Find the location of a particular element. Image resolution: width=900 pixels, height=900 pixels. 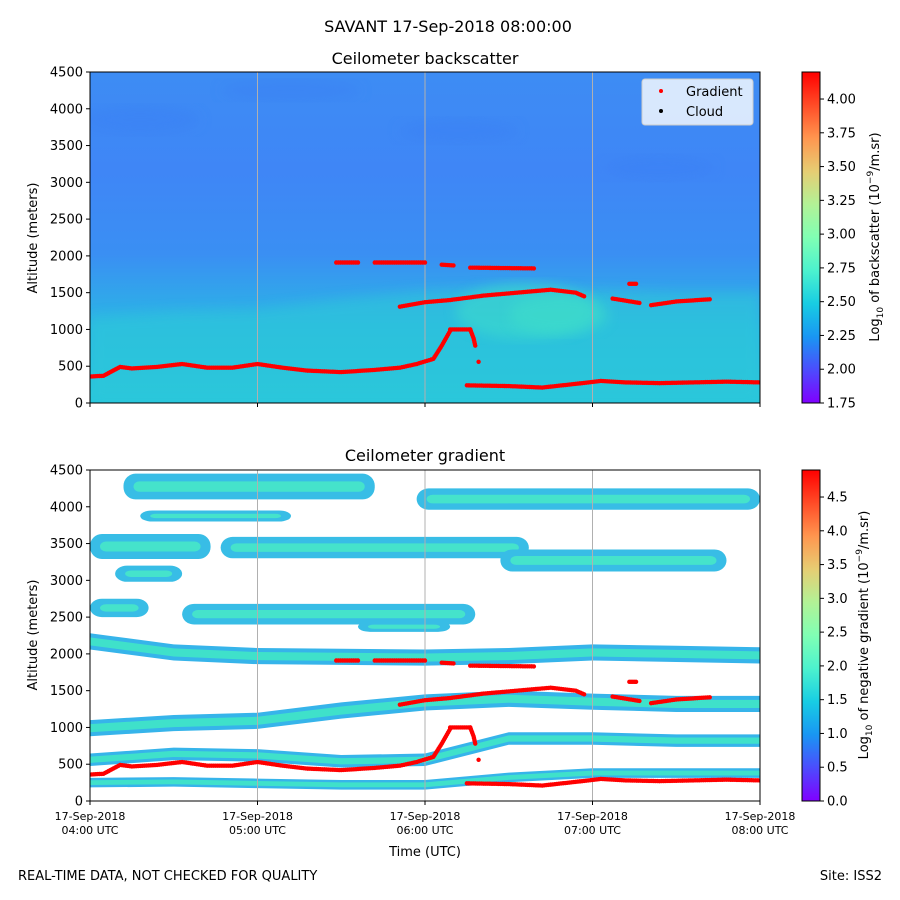

gradient-ylabel: Altitude (meters) is located at coordinates (33, 635).